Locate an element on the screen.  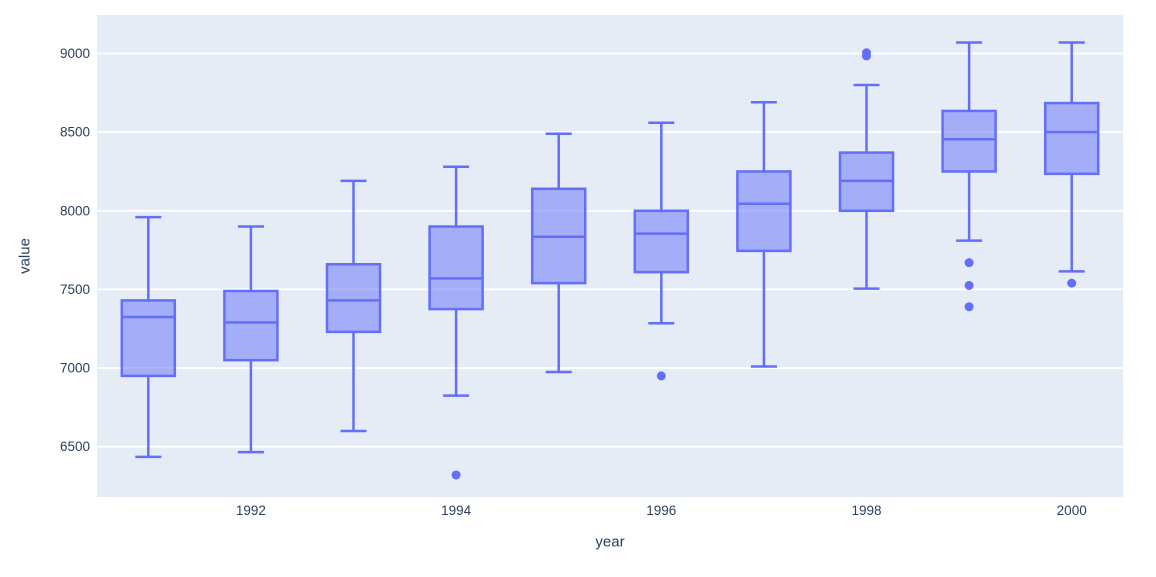
x-tick-label: 2000 is located at coordinates (1072, 510).